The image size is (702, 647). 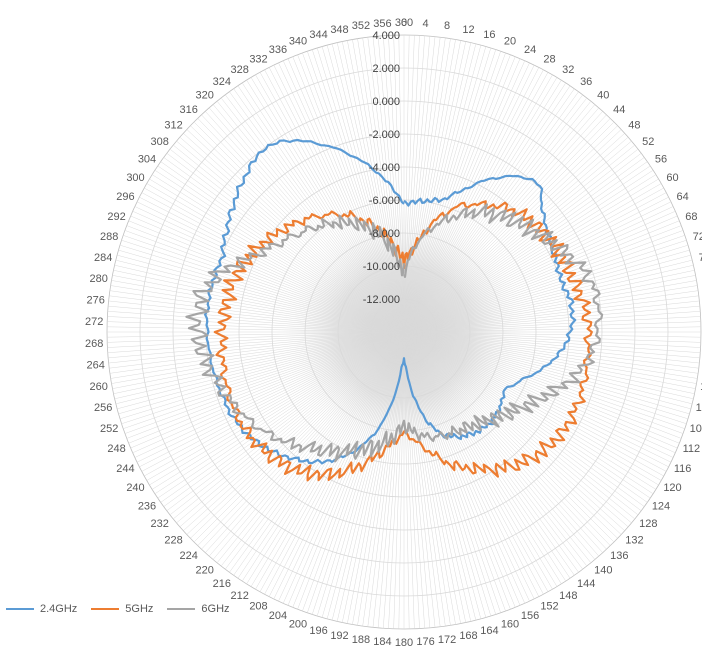 What do you see at coordinates (96, 365) in the screenshot?
I see `angle-tick-label: 264` at bounding box center [96, 365].